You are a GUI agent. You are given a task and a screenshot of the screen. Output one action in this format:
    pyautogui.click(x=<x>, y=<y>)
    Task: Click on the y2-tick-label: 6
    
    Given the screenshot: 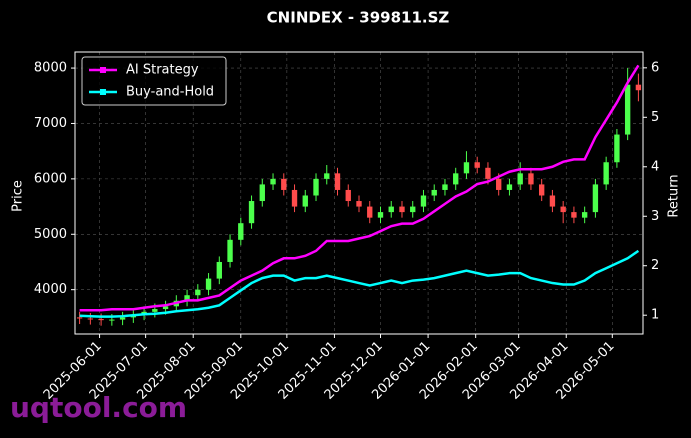 What is the action you would take?
    pyautogui.click(x=655, y=67)
    